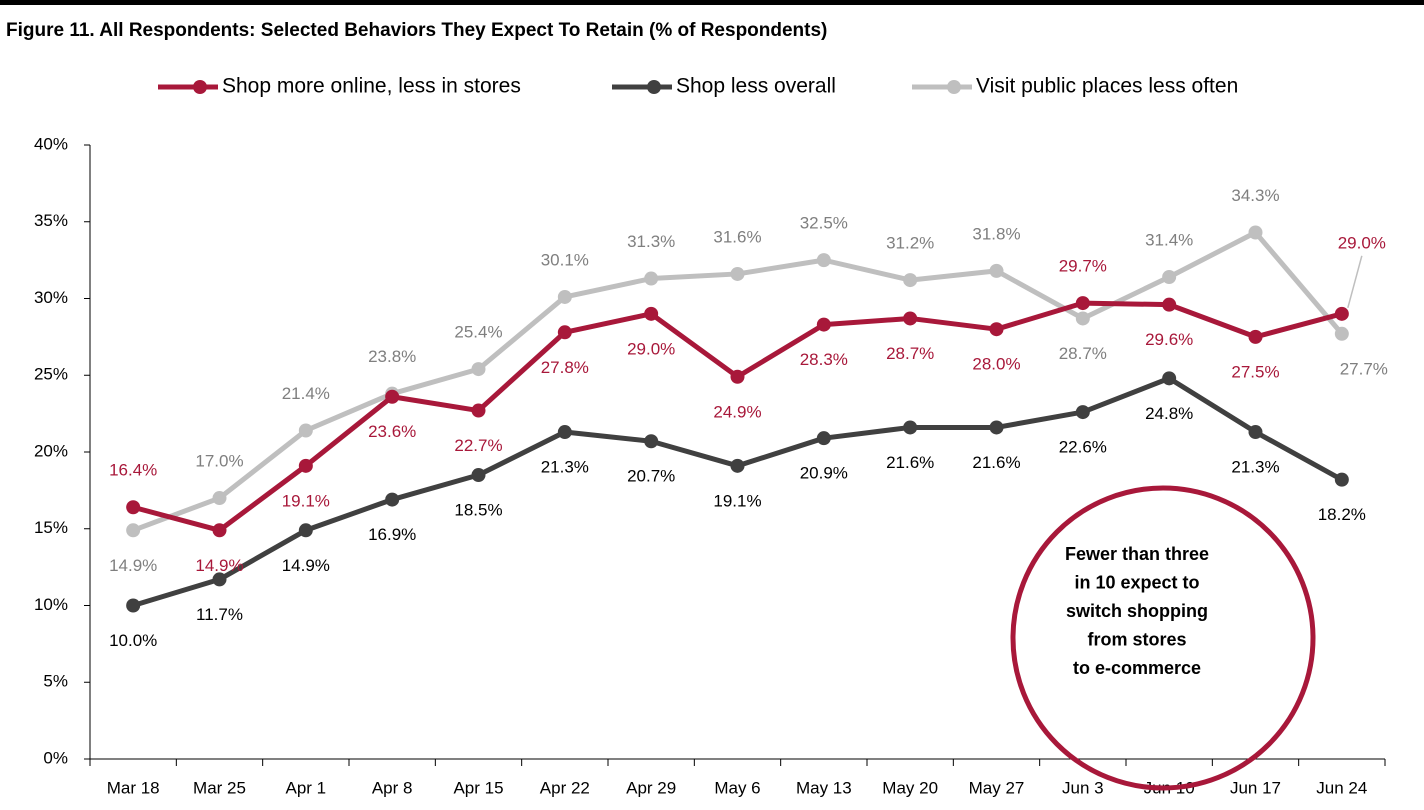 The width and height of the screenshot is (1424, 810). Describe the element at coordinates (910, 243) in the screenshot. I see `data-label: 31.2%` at that location.